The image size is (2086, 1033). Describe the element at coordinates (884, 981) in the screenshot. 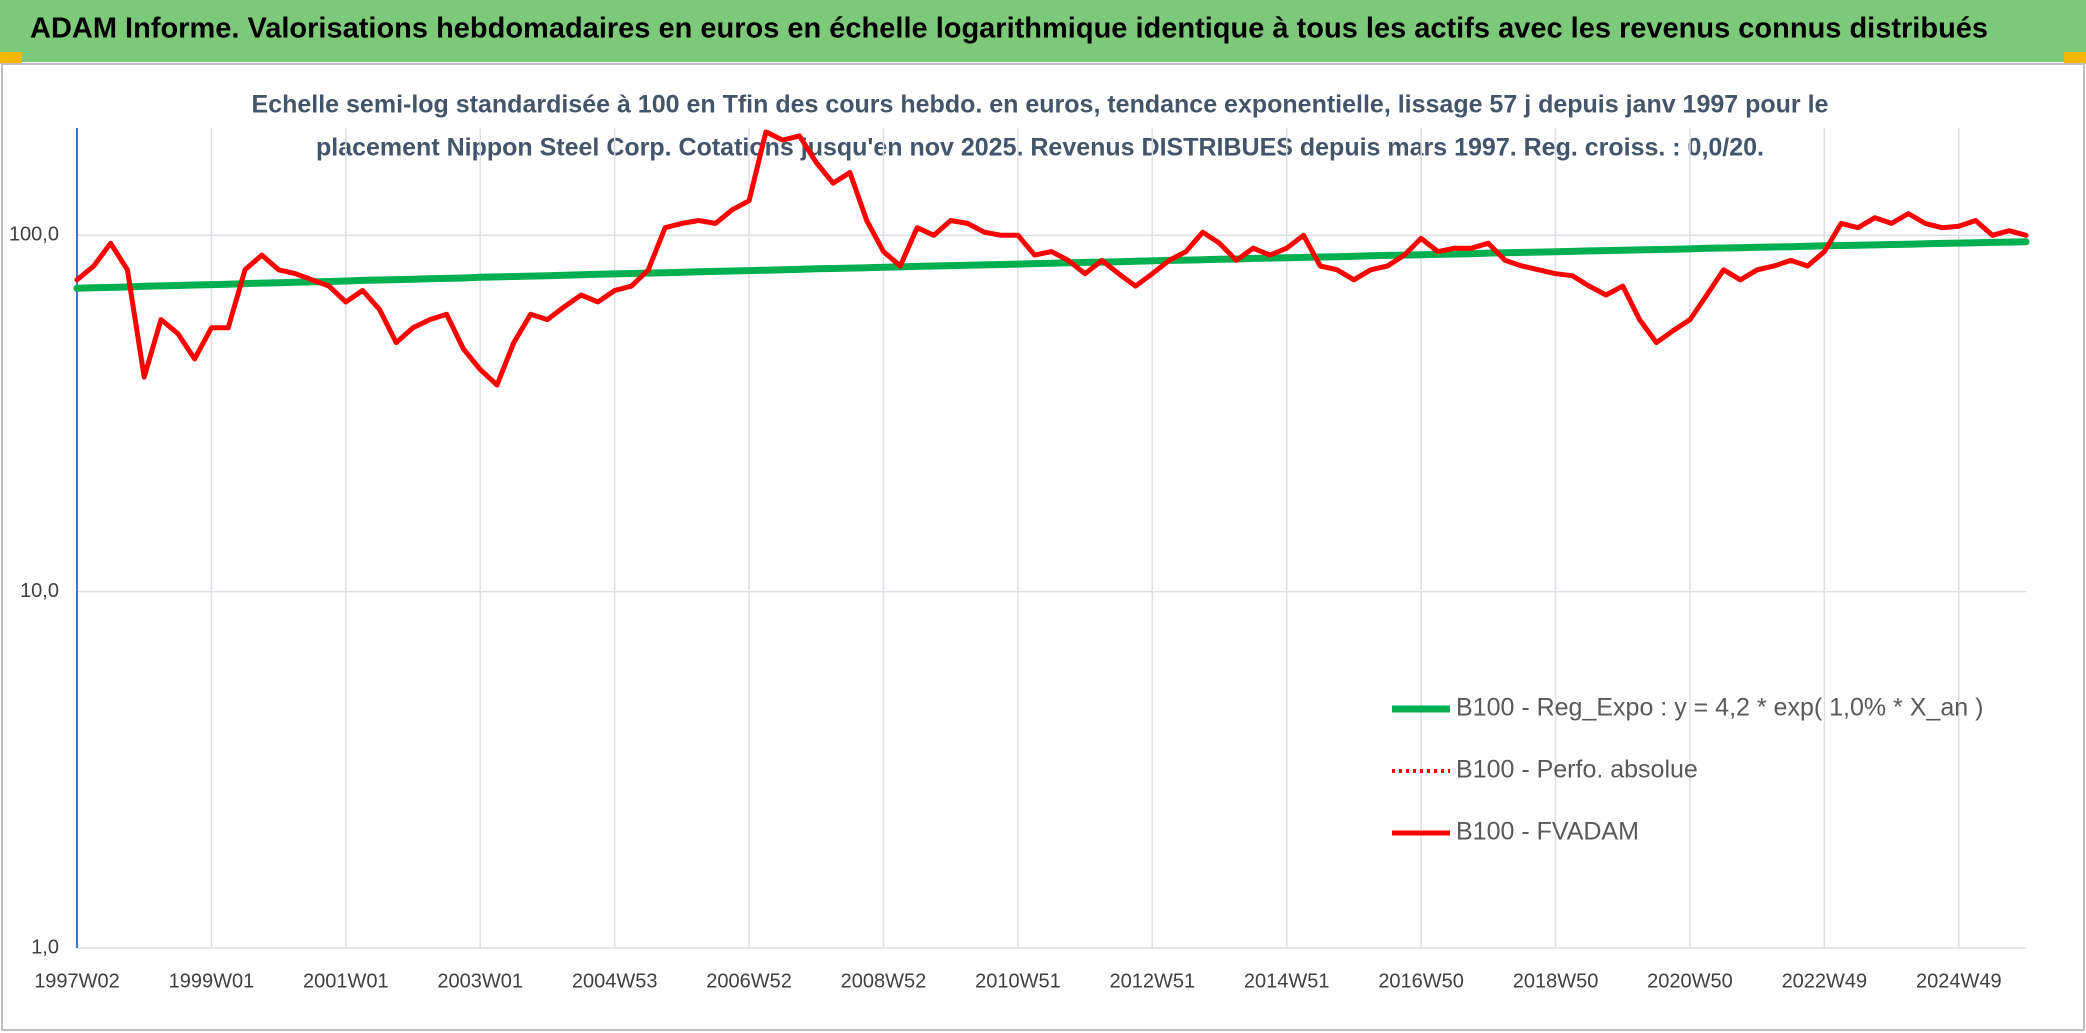

I see `x-tick-label: 2008W52` at that location.